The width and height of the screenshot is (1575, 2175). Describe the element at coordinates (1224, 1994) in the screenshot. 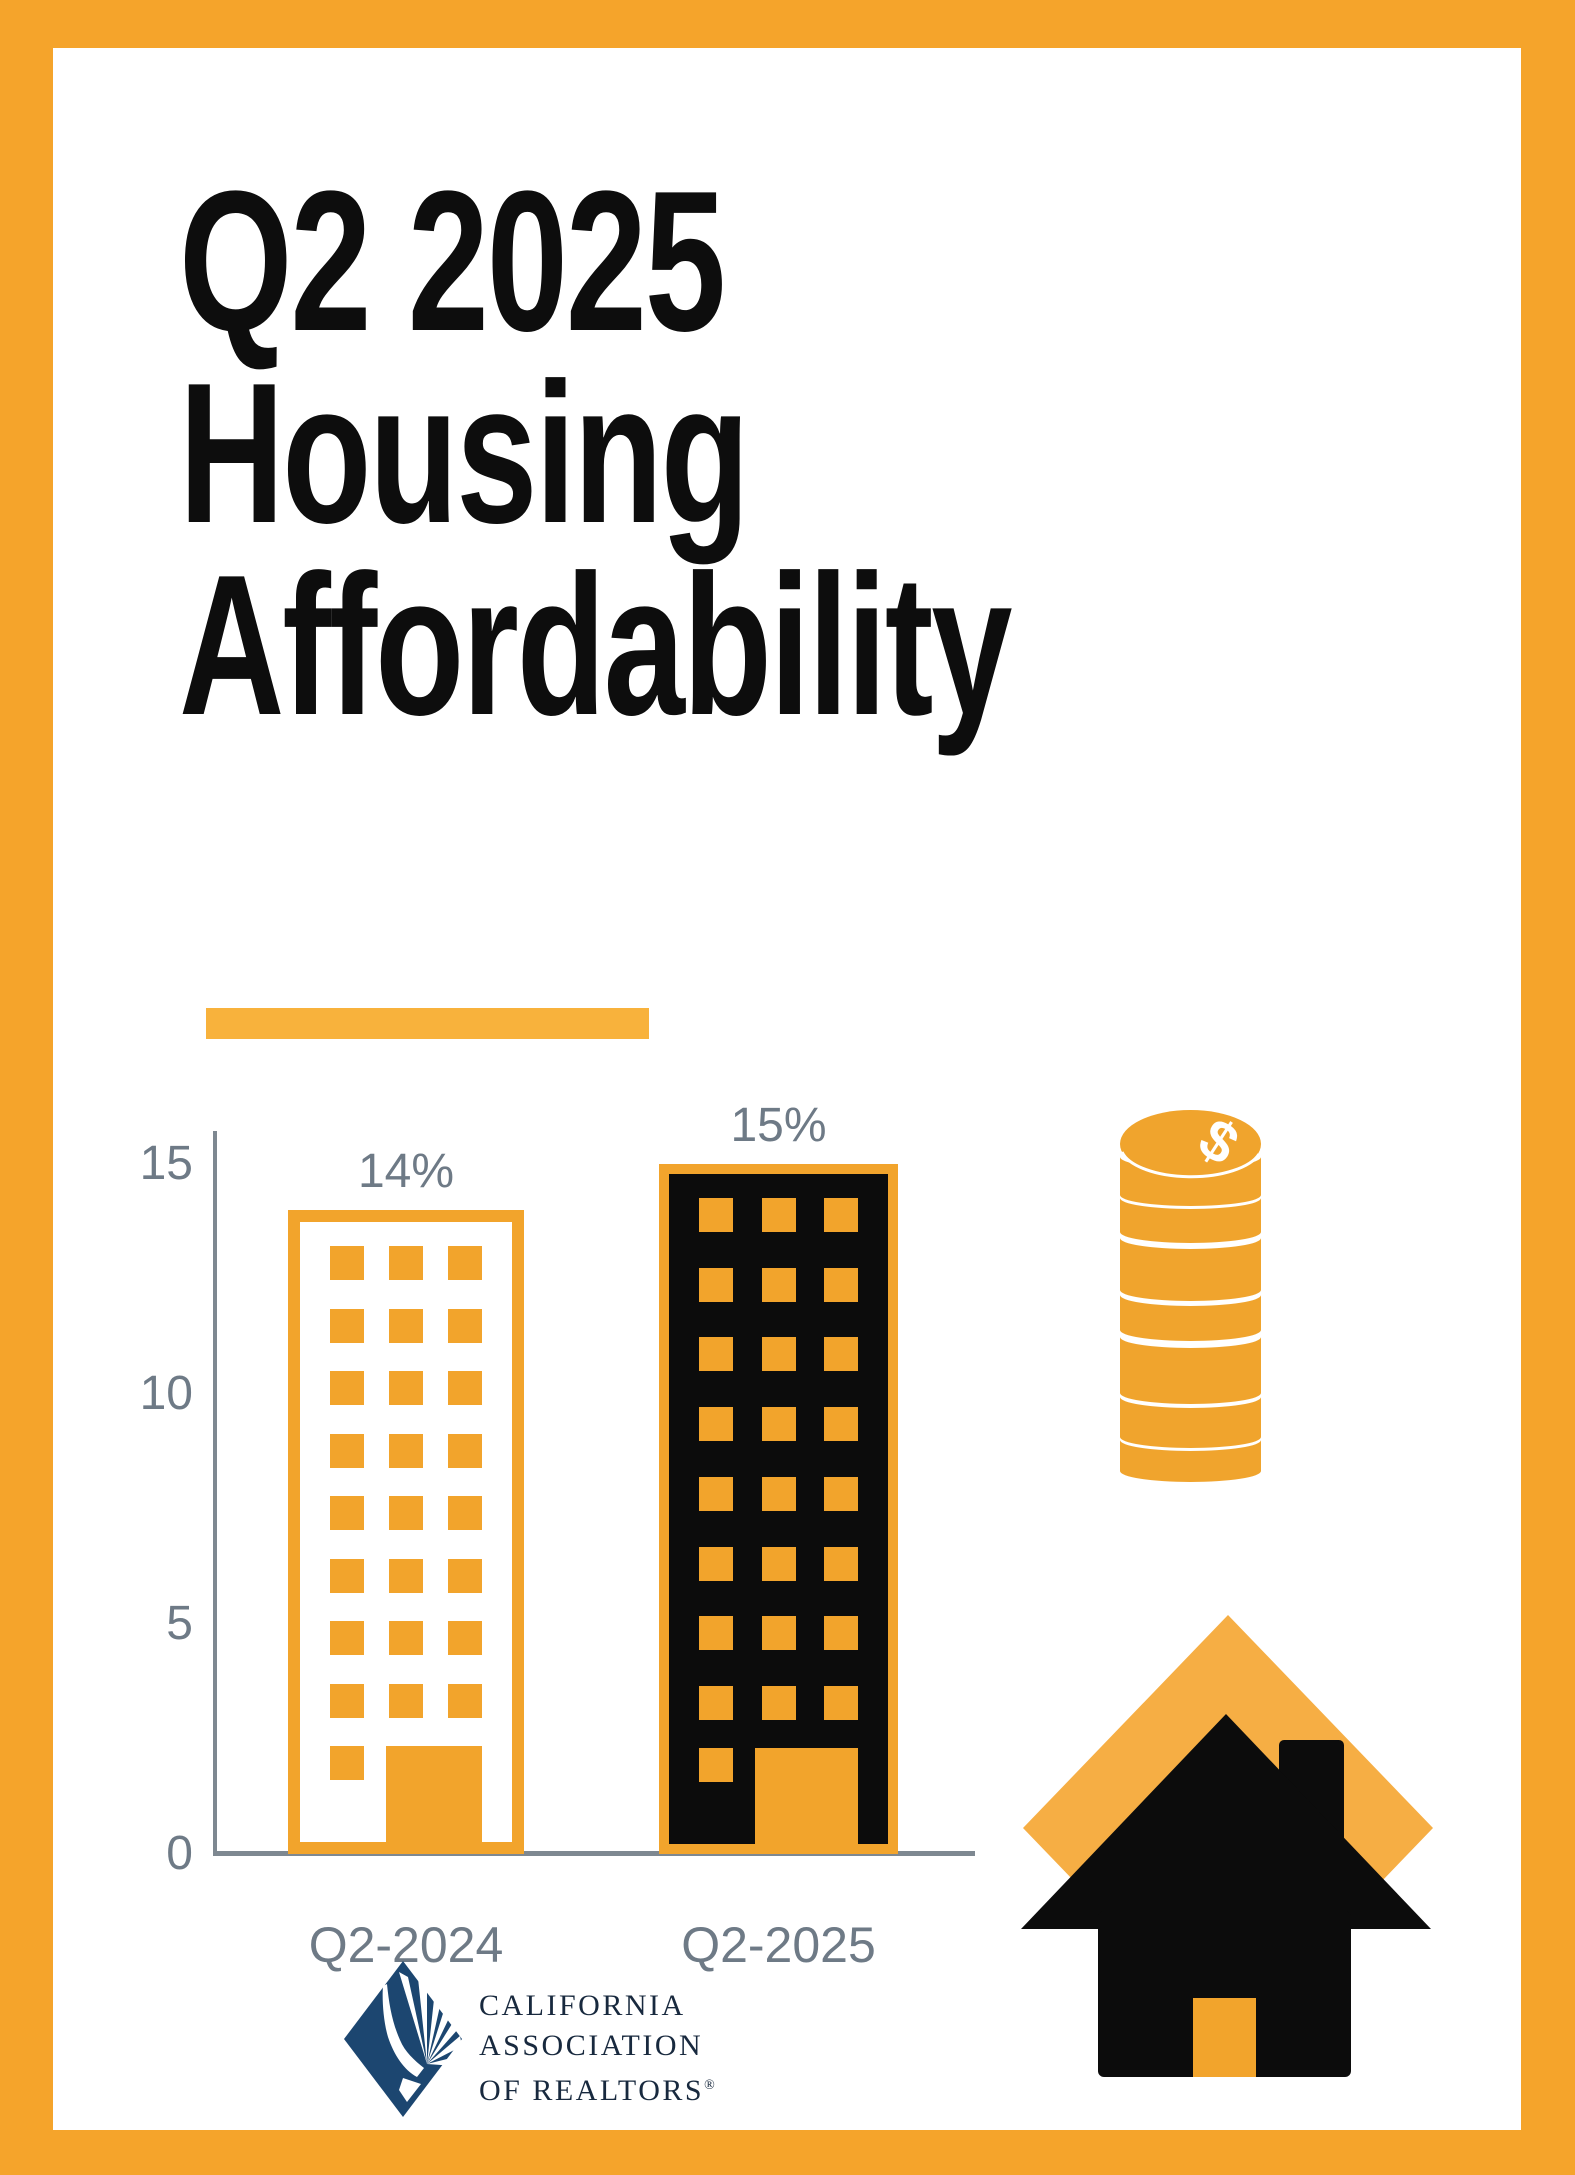

I see `house-body` at that location.